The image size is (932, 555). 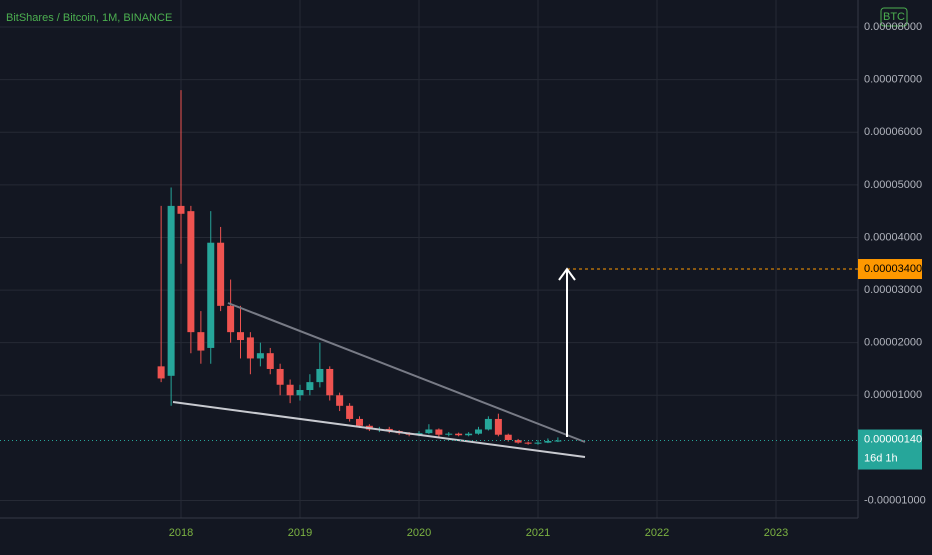 I want to click on y-tick-label: 0.00003000, so click(x=893, y=290).